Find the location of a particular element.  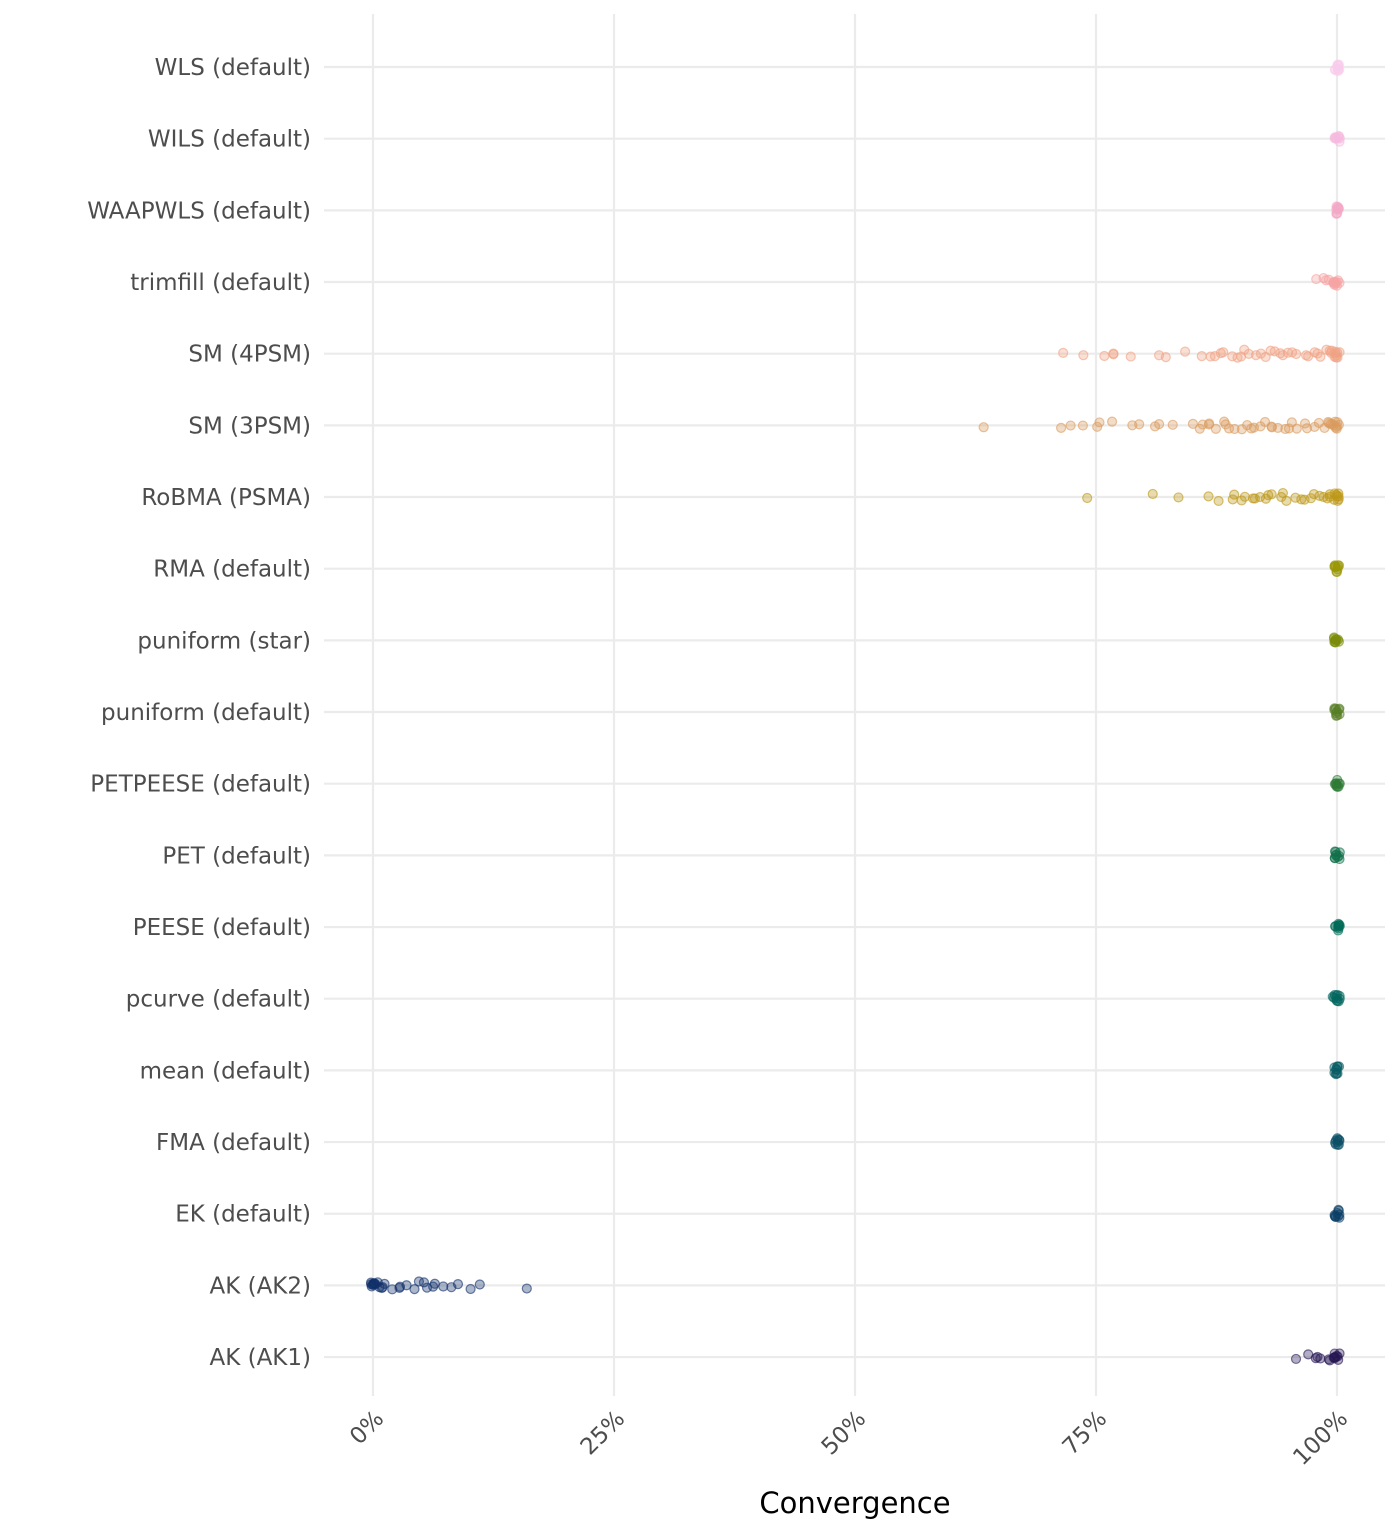

y-tick-label: puniform (star) is located at coordinates (224, 641).